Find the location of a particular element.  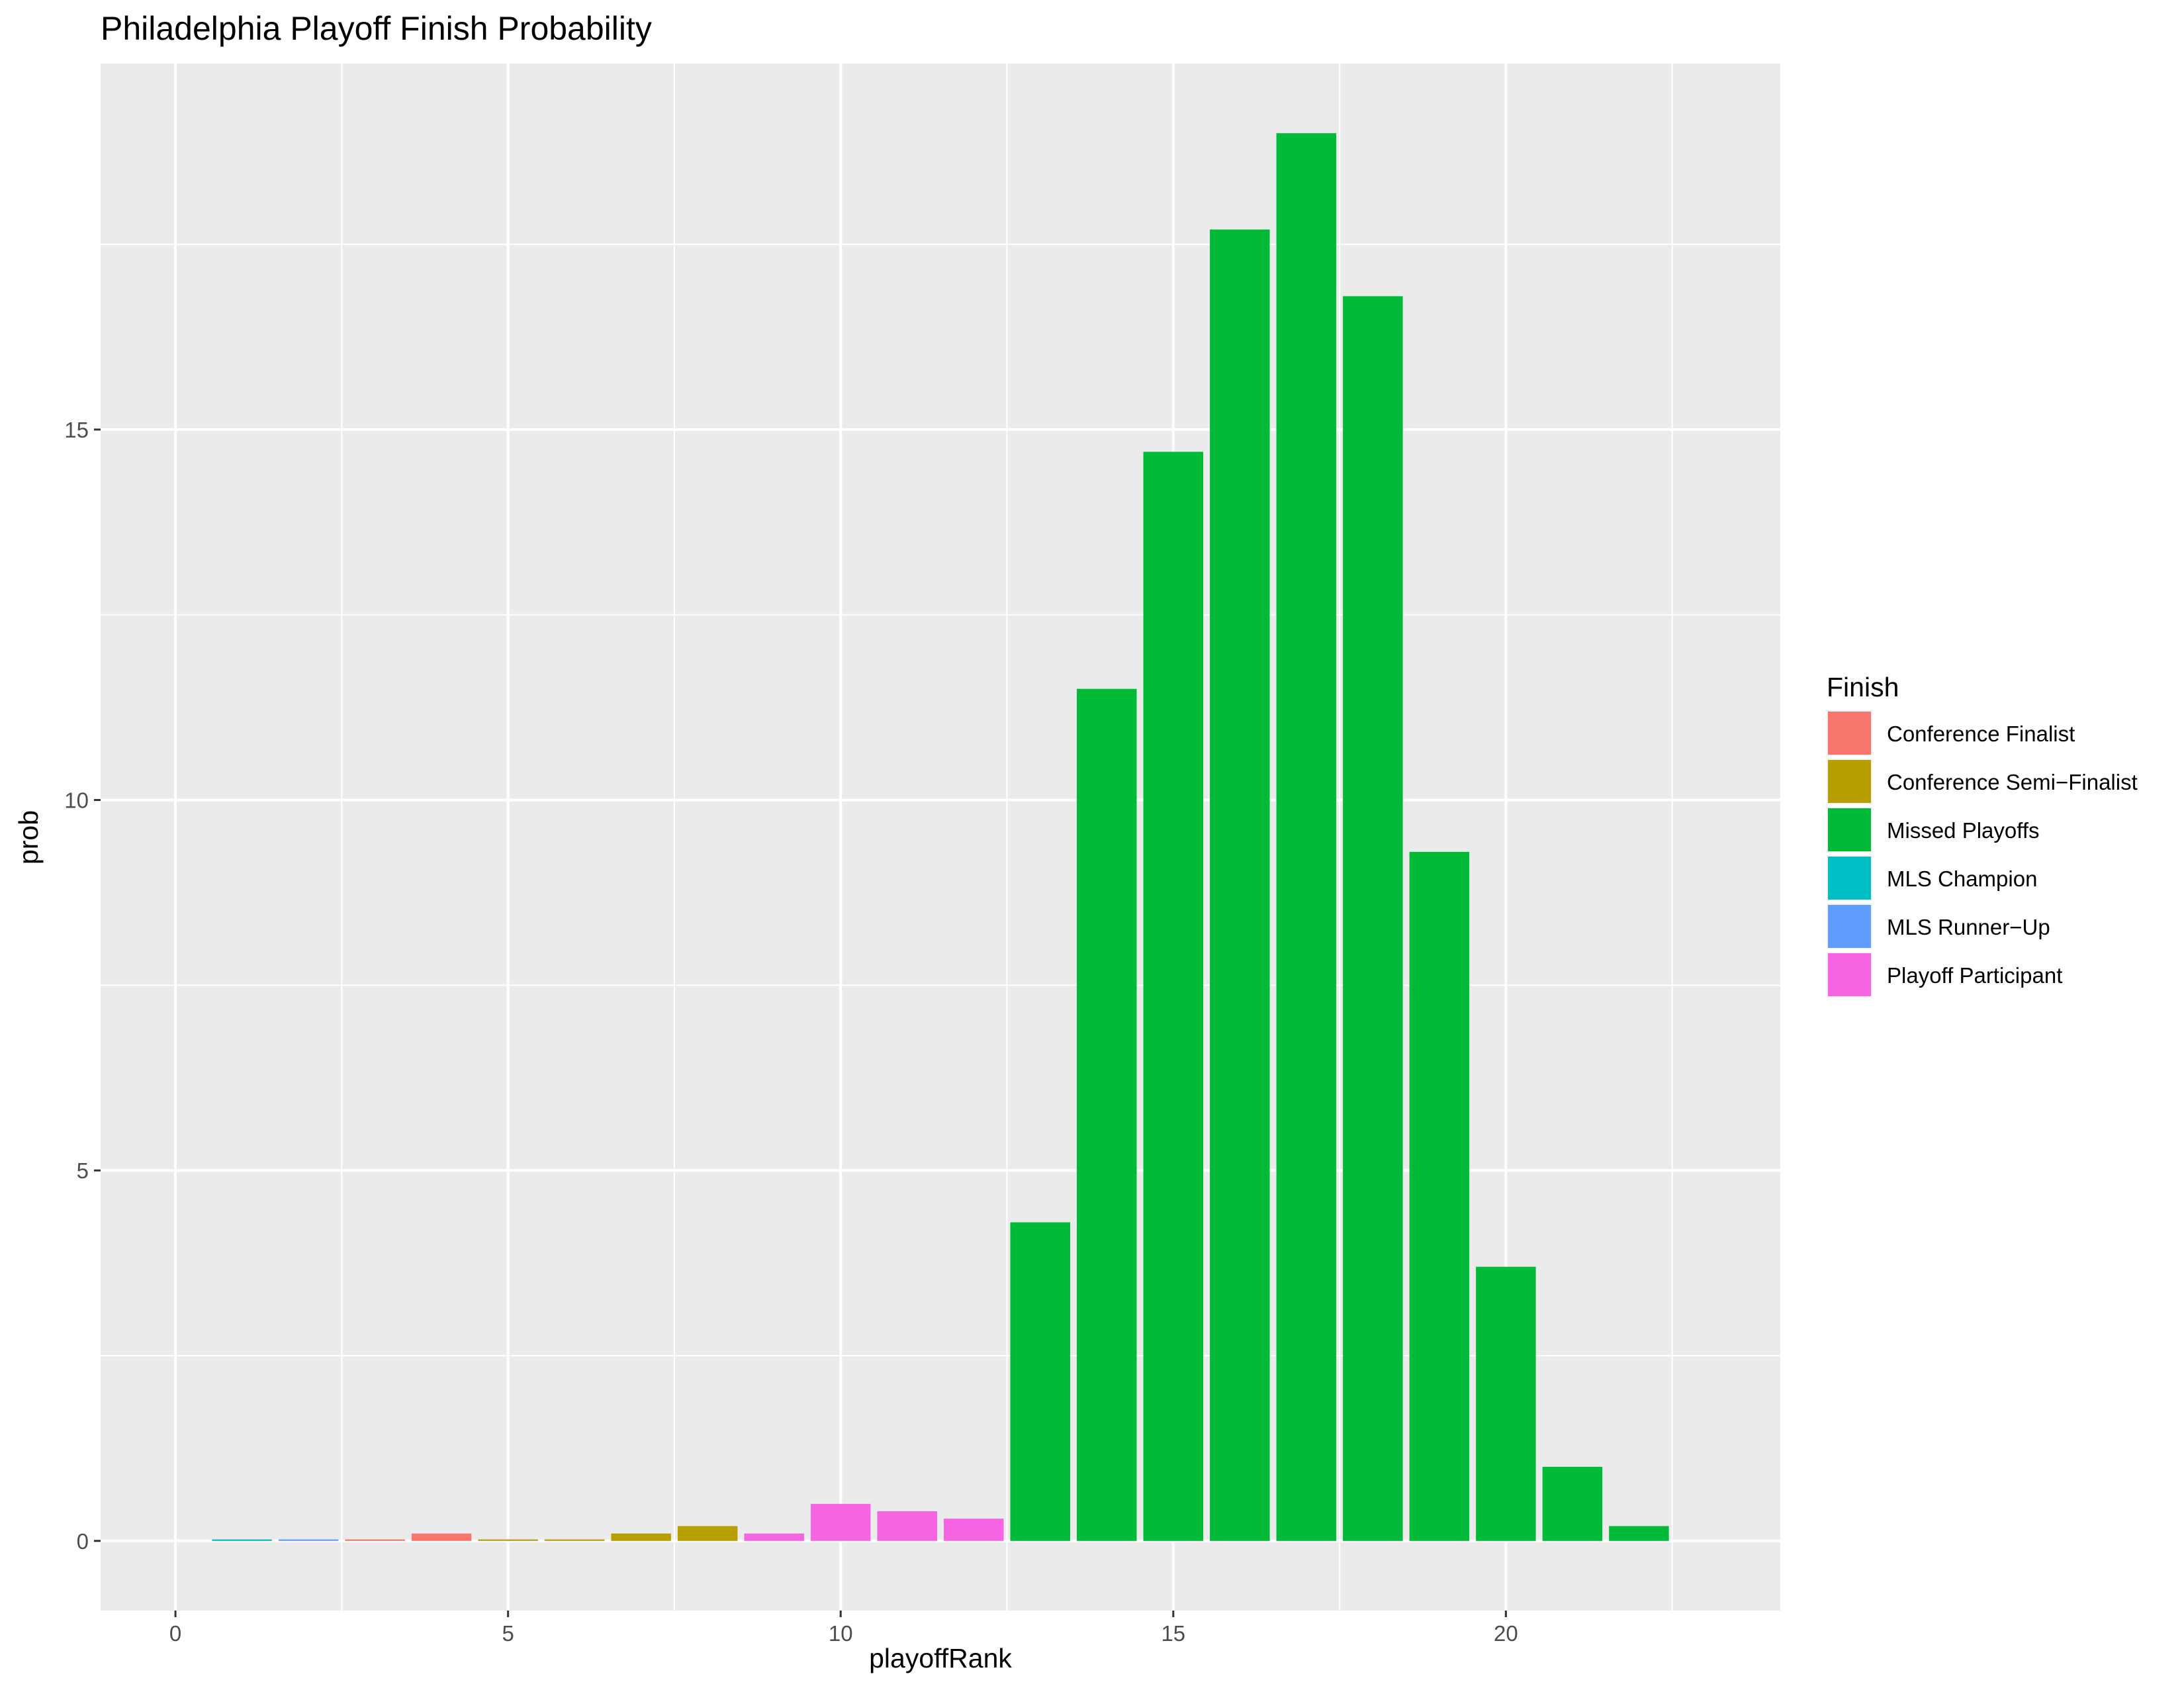

x-axis-title: playoffRank is located at coordinates (940, 1658).